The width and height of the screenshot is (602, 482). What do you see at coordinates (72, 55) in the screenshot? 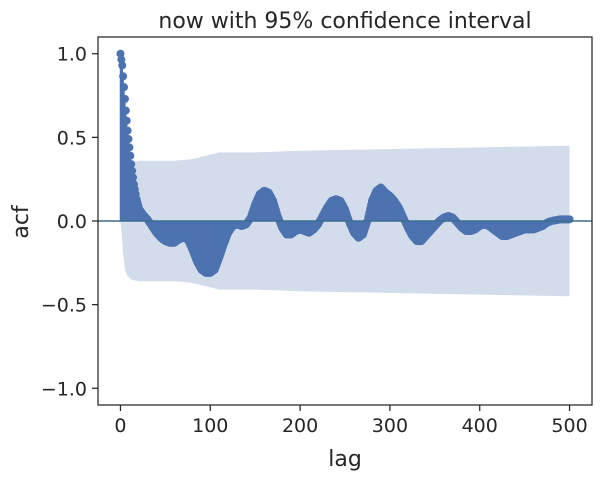
I see `y-tick-label: 1.0` at bounding box center [72, 55].